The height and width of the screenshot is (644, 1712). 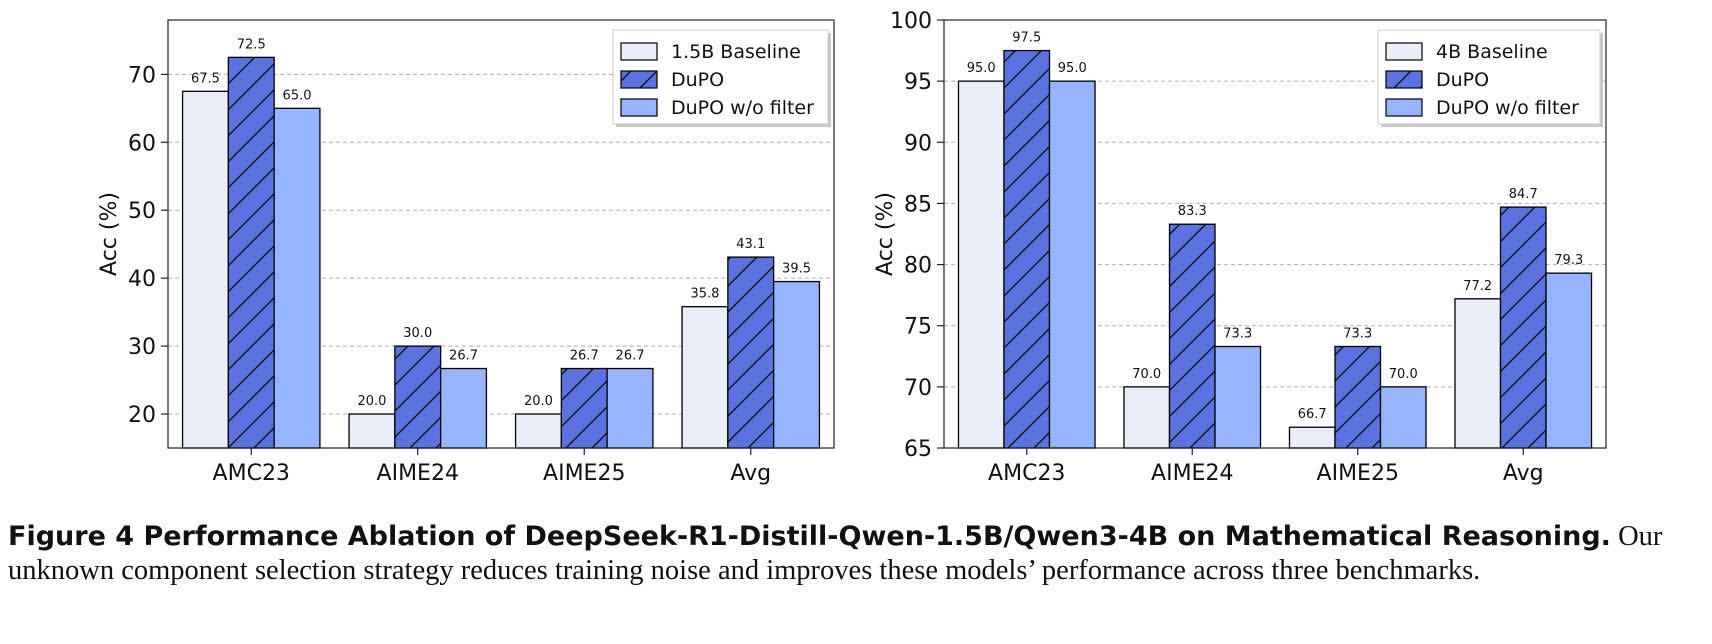 What do you see at coordinates (1492, 52) in the screenshot?
I see `legend-label: 4B Baseline` at bounding box center [1492, 52].